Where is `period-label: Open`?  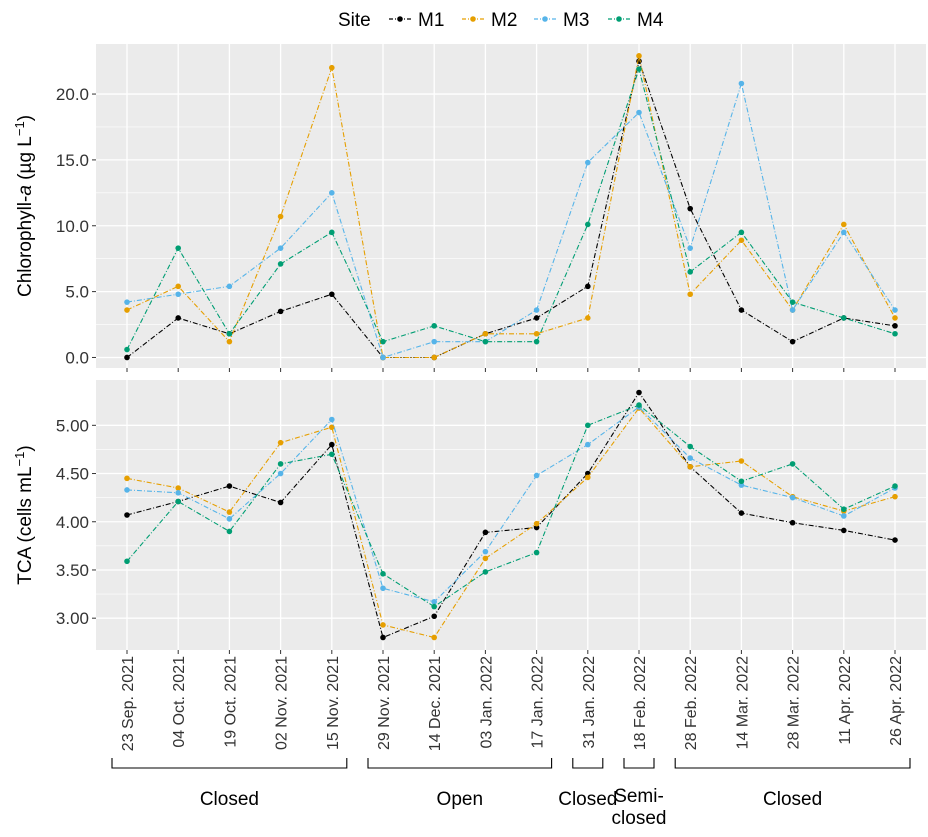 period-label: Open is located at coordinates (460, 799).